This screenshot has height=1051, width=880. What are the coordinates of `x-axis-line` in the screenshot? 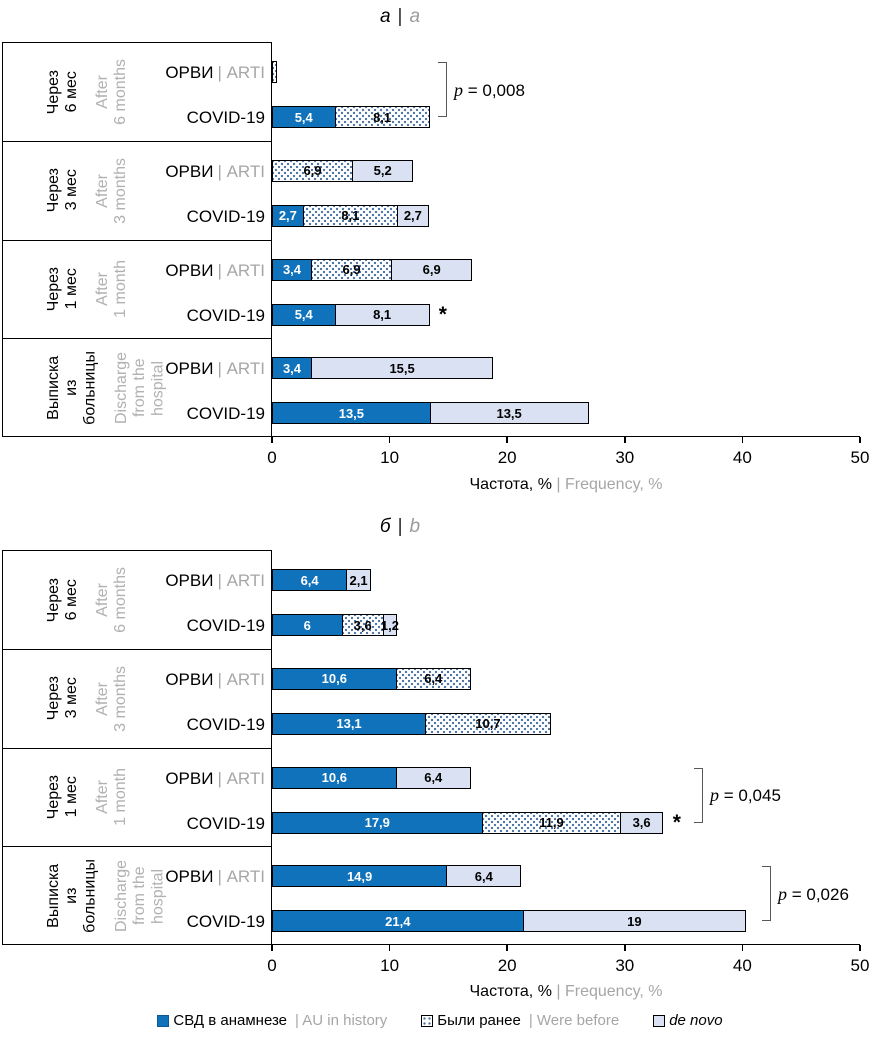 It's located at (566, 436).